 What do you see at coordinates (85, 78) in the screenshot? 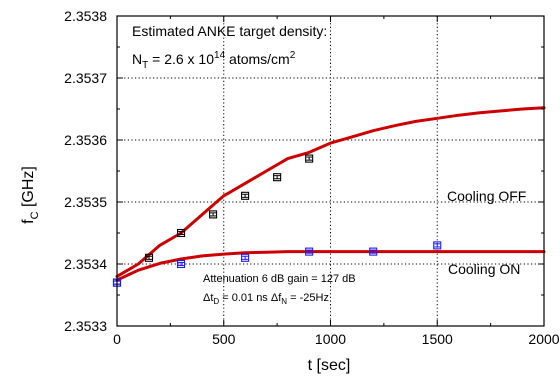
I see `y-tick-label: 2.3537` at bounding box center [85, 78].